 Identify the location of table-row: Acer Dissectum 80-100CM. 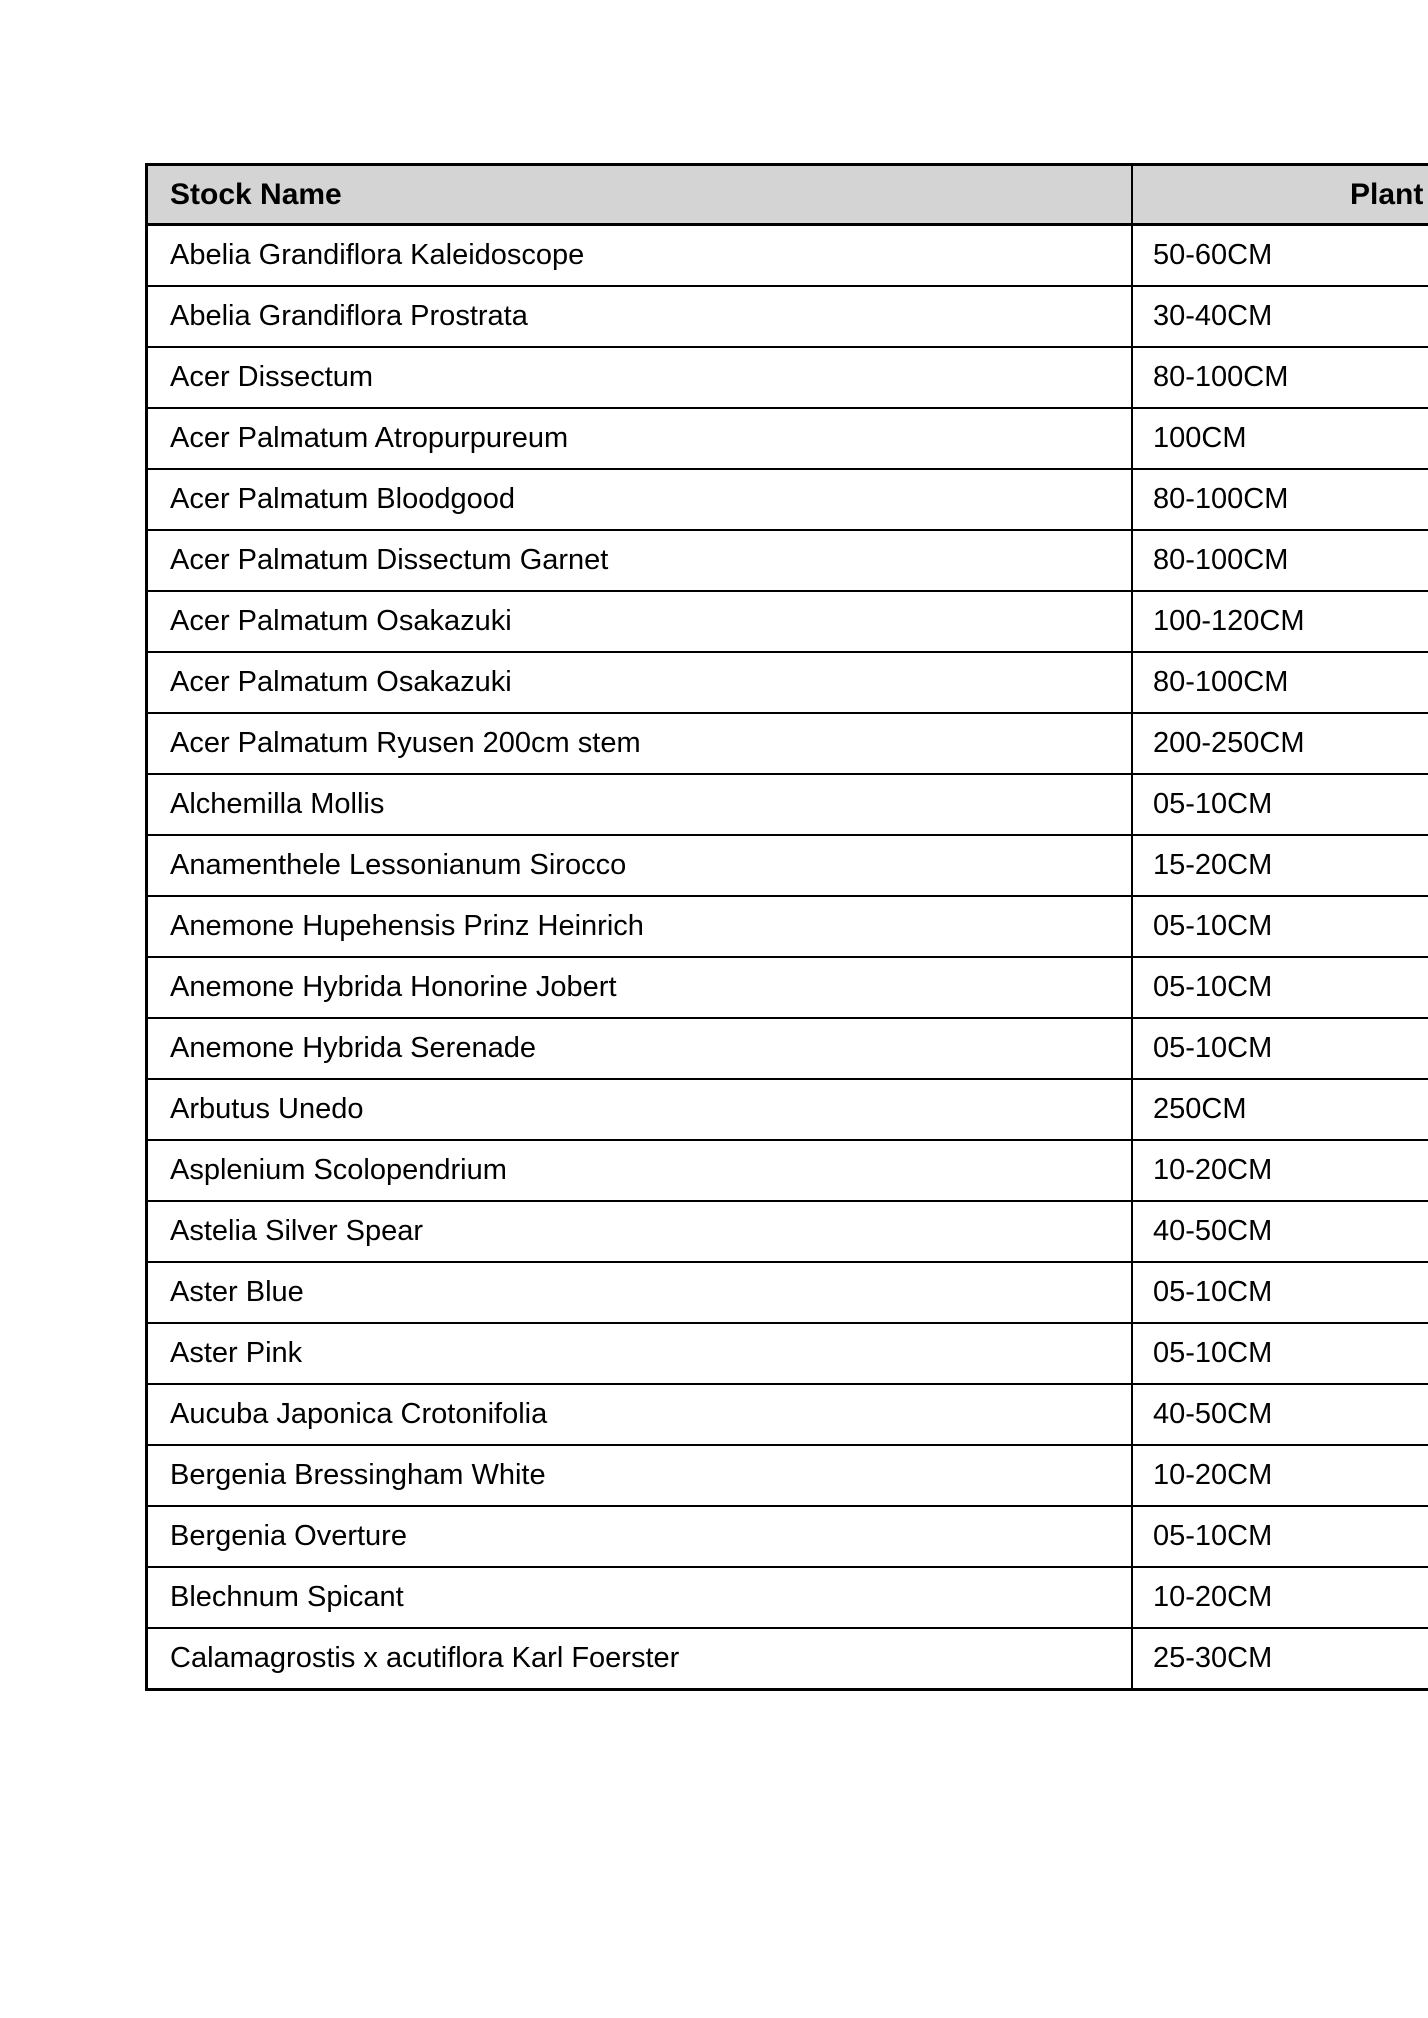
(788, 378).